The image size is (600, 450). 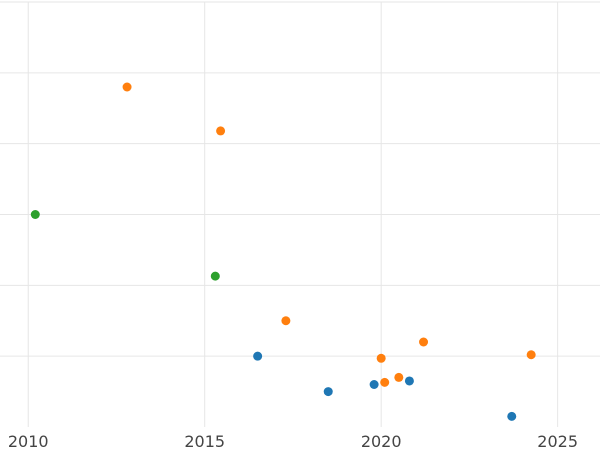 I want to click on x-axis-tick-labels: 2010 2015 2020 2025, so click(x=293, y=441).